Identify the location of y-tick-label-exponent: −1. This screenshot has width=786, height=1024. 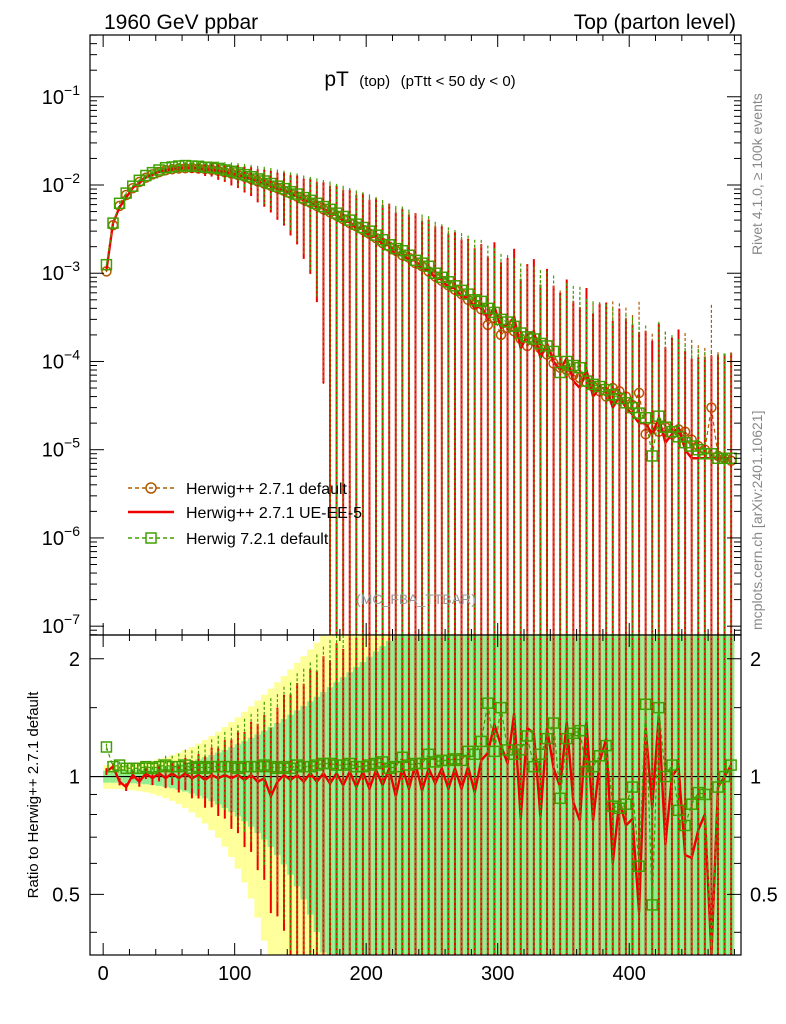
(72, 90).